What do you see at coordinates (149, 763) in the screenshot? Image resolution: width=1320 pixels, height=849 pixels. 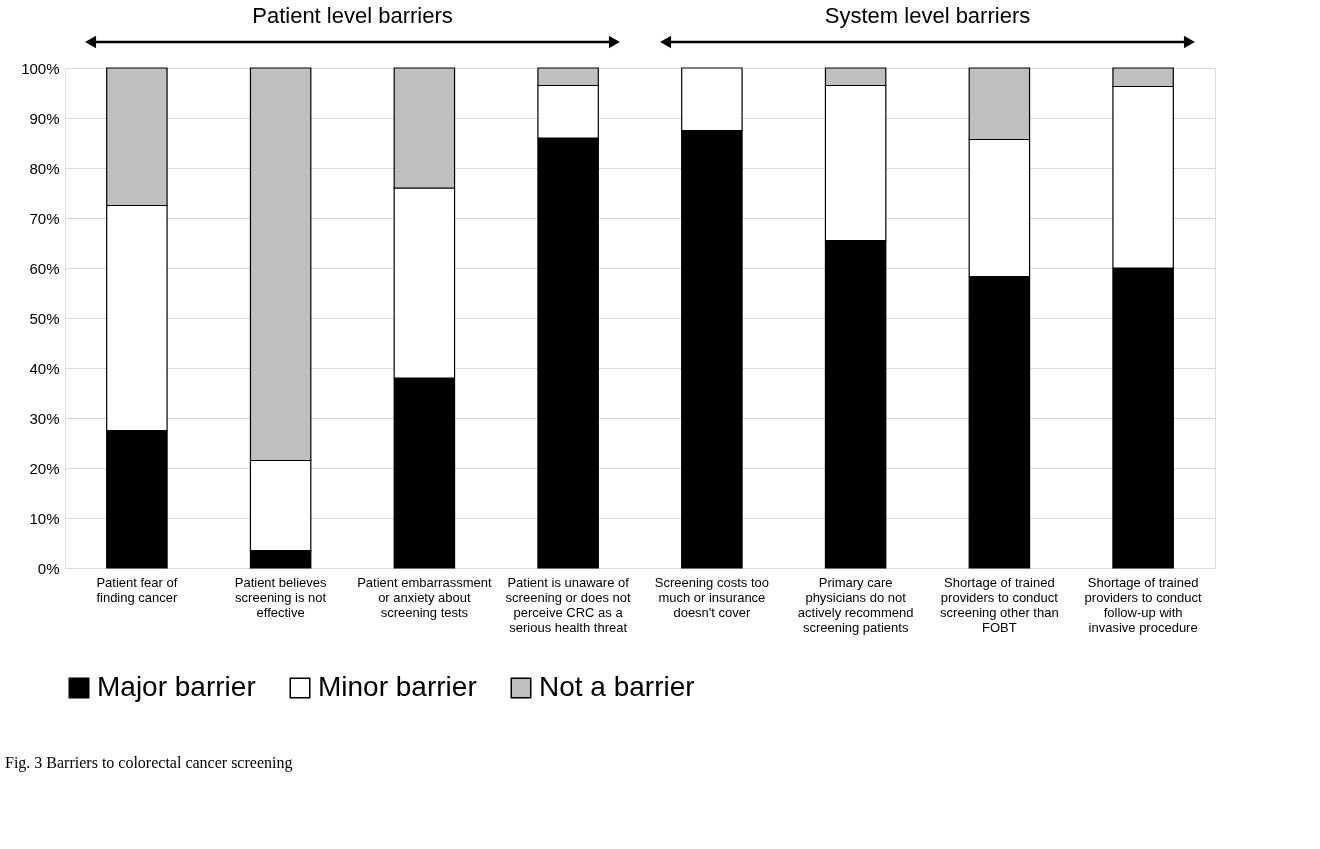 I see `caption: Fig. 3 Barriers to colorectal cancer screening` at bounding box center [149, 763].